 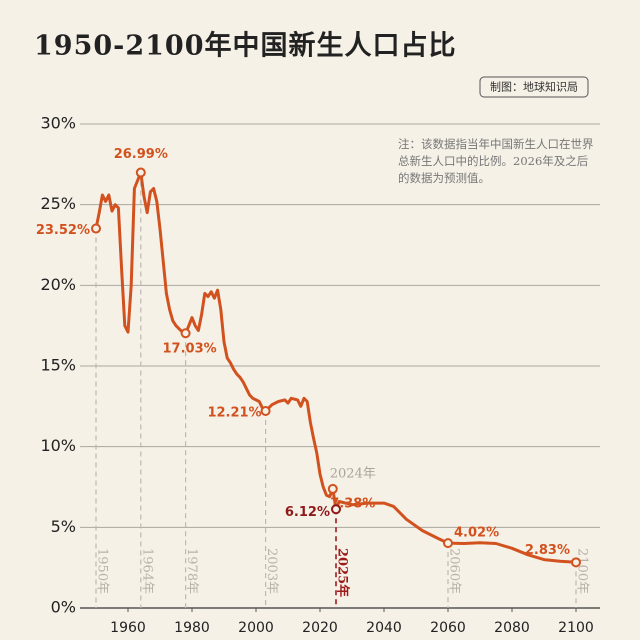 I want to click on value-label: 17.03%, so click(x=190, y=349).